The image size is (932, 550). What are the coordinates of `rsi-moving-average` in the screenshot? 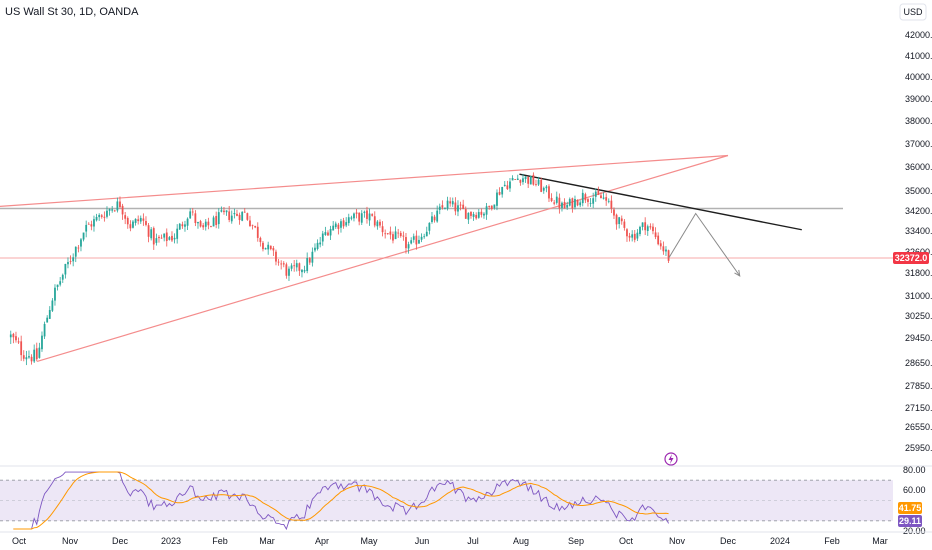 It's located at (341, 500).